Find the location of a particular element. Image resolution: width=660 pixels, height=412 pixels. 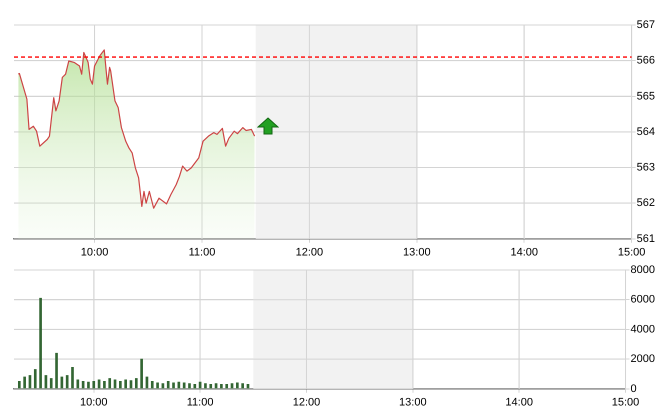

y-tick-label: 566 is located at coordinates (646, 60).